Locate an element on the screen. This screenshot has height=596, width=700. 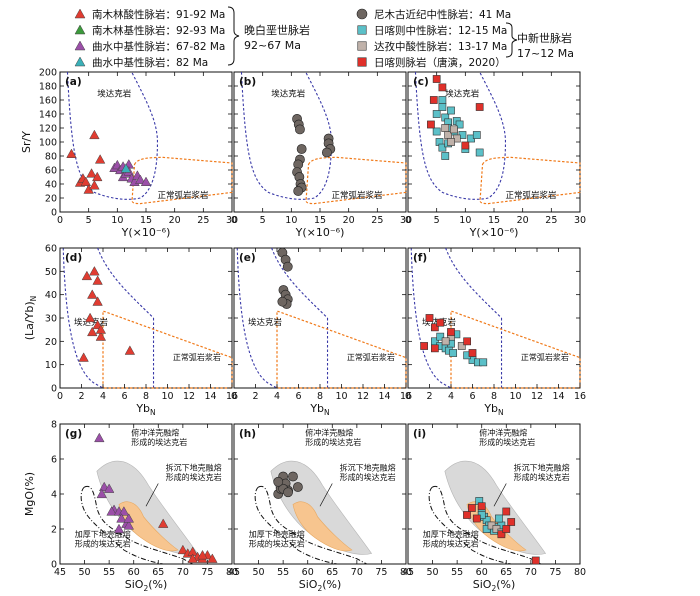
y-axis-label: Sr/Y is located at coordinates (26, 142).